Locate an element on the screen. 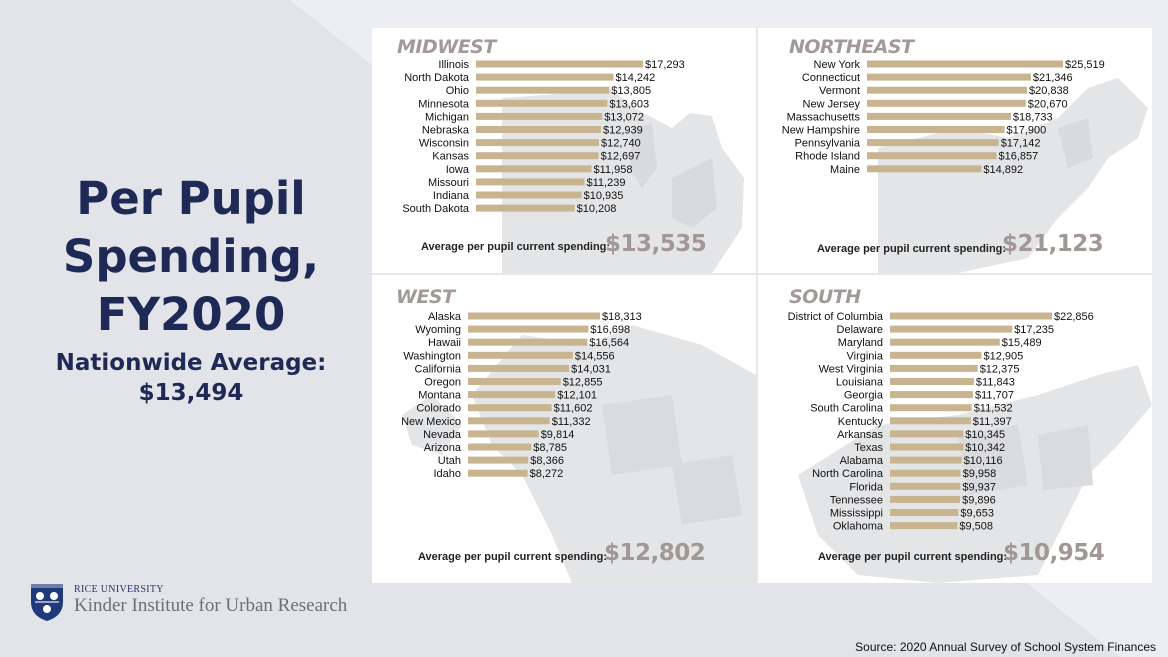  west-label-alaska: Alaska is located at coordinates (445, 317).